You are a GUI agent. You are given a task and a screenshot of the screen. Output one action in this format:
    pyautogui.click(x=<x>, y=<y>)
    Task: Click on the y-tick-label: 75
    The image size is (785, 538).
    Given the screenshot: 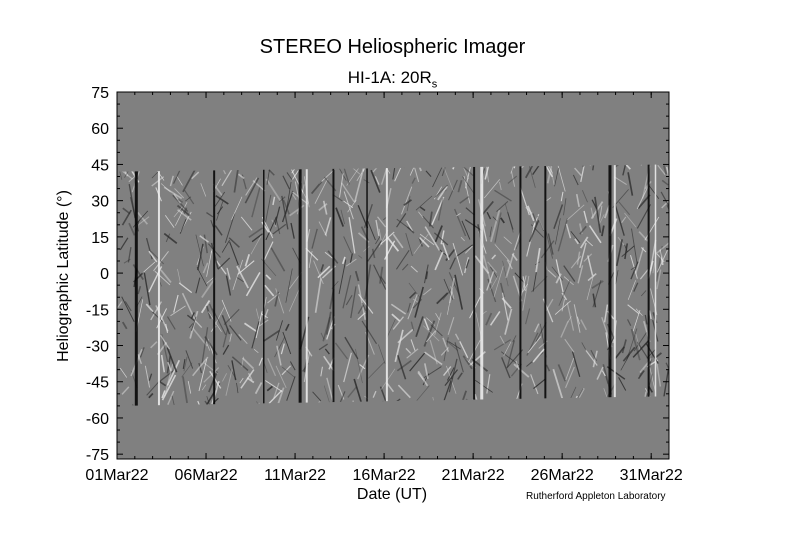 What is the action you would take?
    pyautogui.click(x=100, y=93)
    